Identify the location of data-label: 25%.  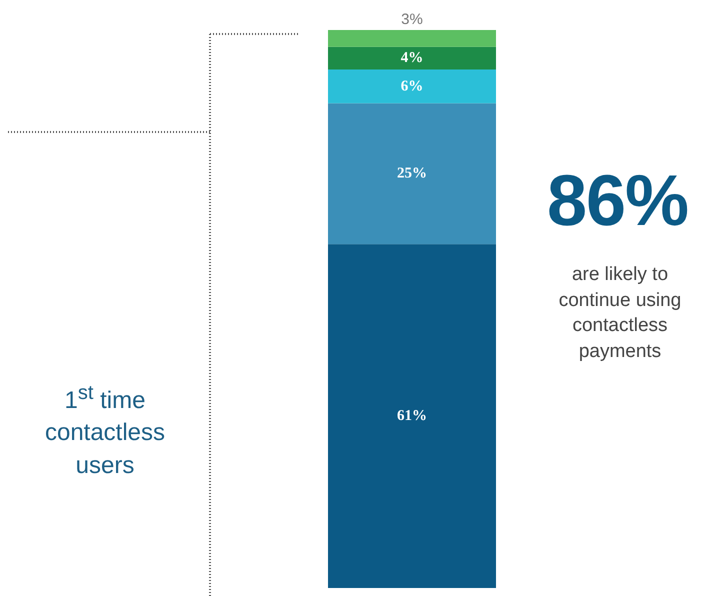
(412, 174).